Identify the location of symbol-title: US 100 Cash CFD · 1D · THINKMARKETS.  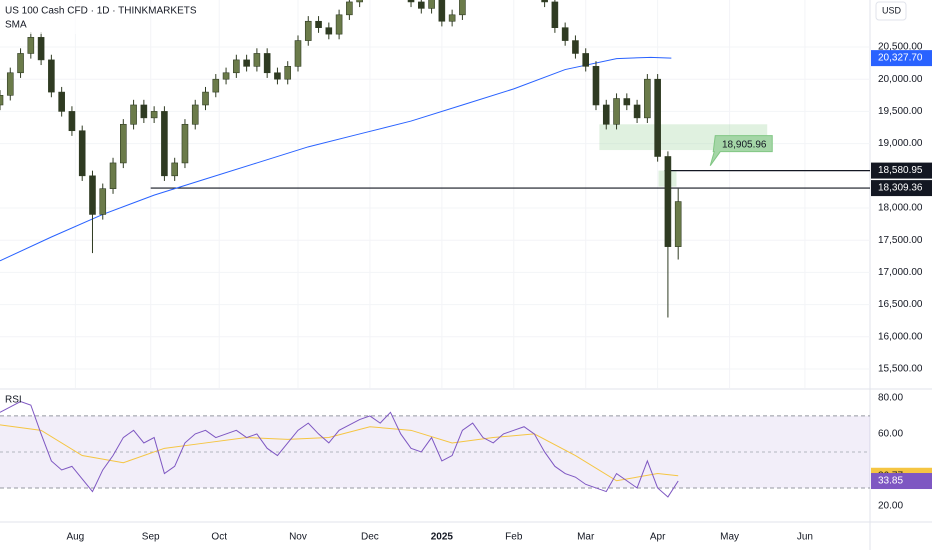
(101, 11).